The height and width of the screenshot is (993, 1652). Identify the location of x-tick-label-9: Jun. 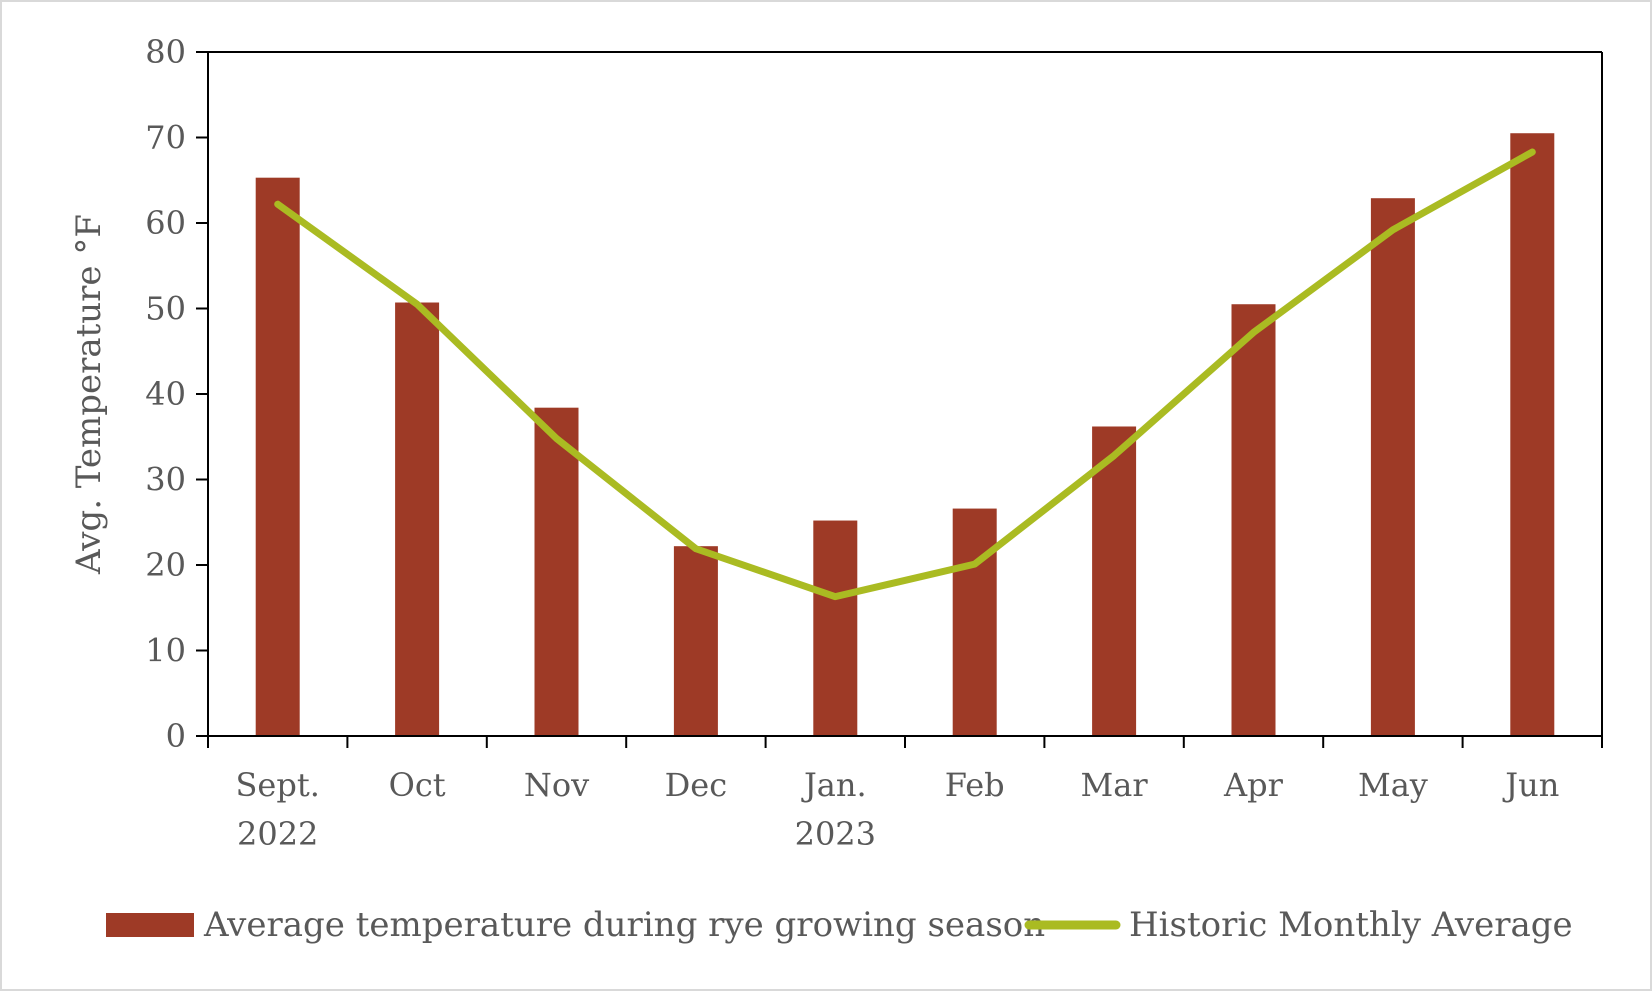
(1530, 785).